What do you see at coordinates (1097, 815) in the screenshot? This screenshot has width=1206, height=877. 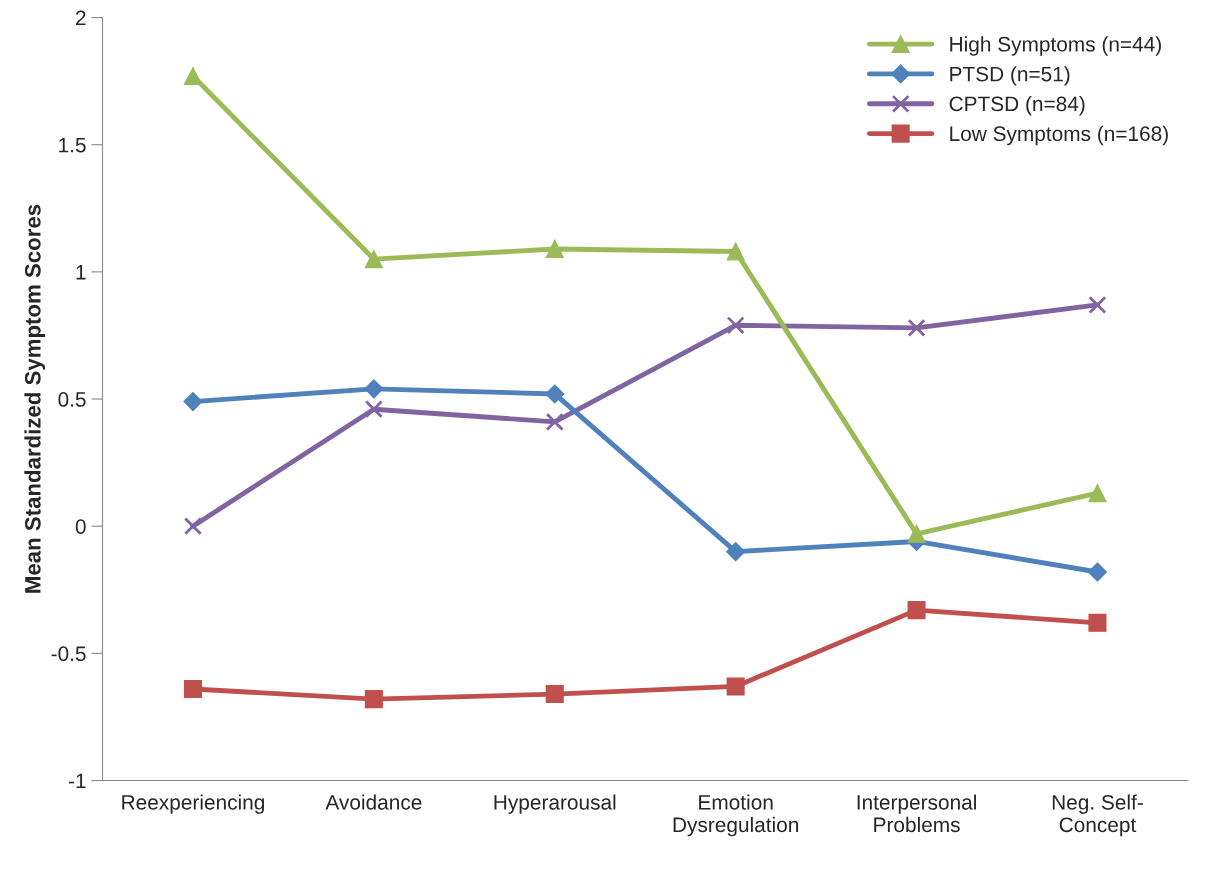 I see `x-tick-label: Neg. Self- Concept` at bounding box center [1097, 815].